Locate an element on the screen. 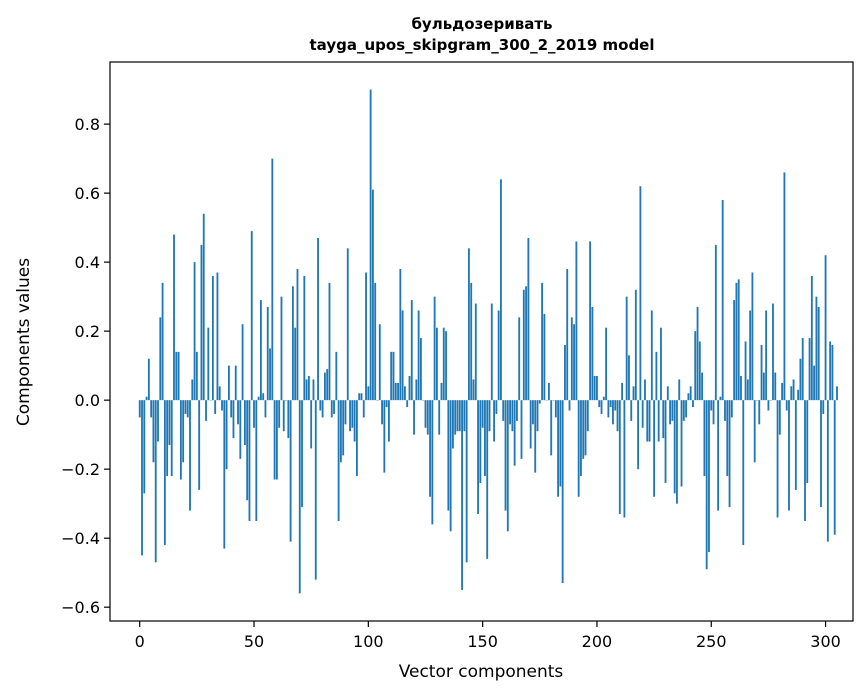 This screenshot has height=700, width=867. y-tick-label: −0.2 is located at coordinates (80, 469).